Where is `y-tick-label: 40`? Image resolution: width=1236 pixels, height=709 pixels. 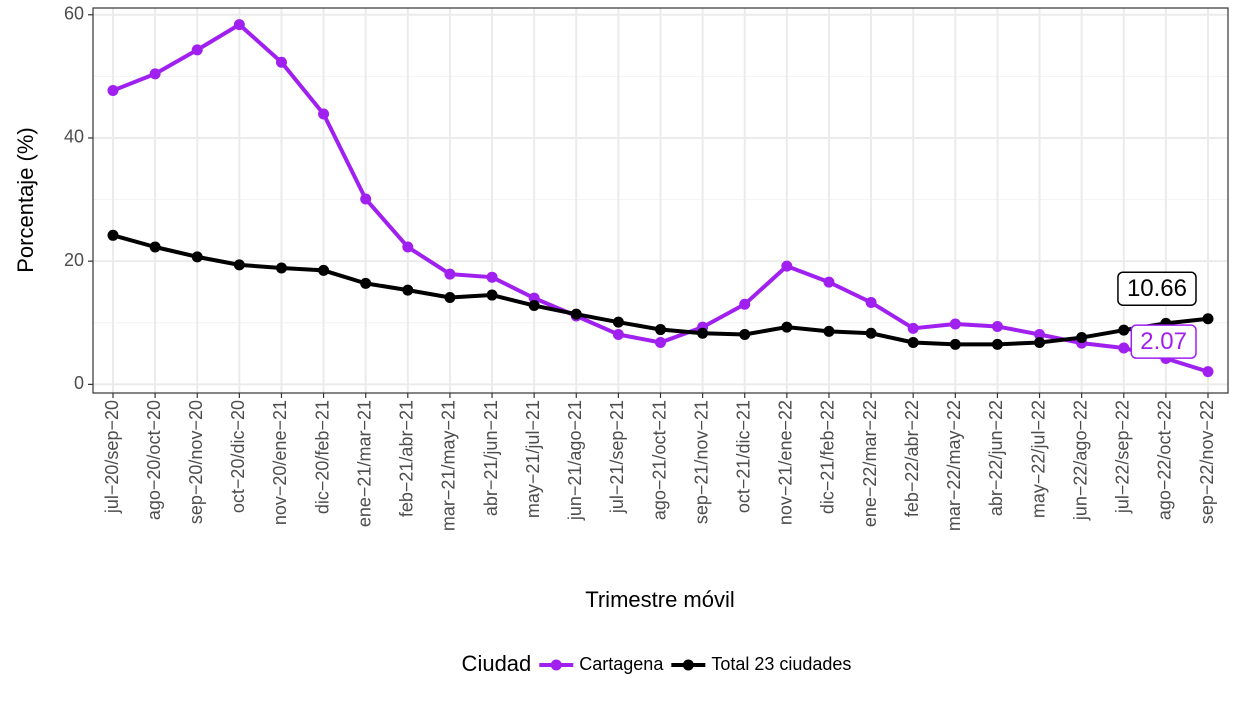 y-tick-label: 40 is located at coordinates (74, 137).